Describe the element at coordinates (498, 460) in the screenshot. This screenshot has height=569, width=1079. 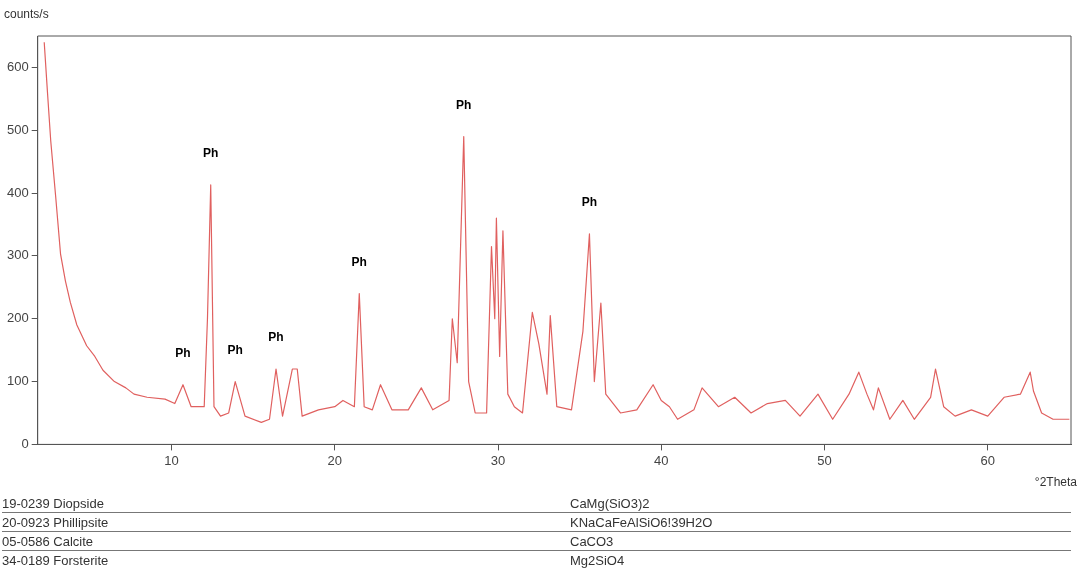
I see `x-tick-label: 30` at that location.